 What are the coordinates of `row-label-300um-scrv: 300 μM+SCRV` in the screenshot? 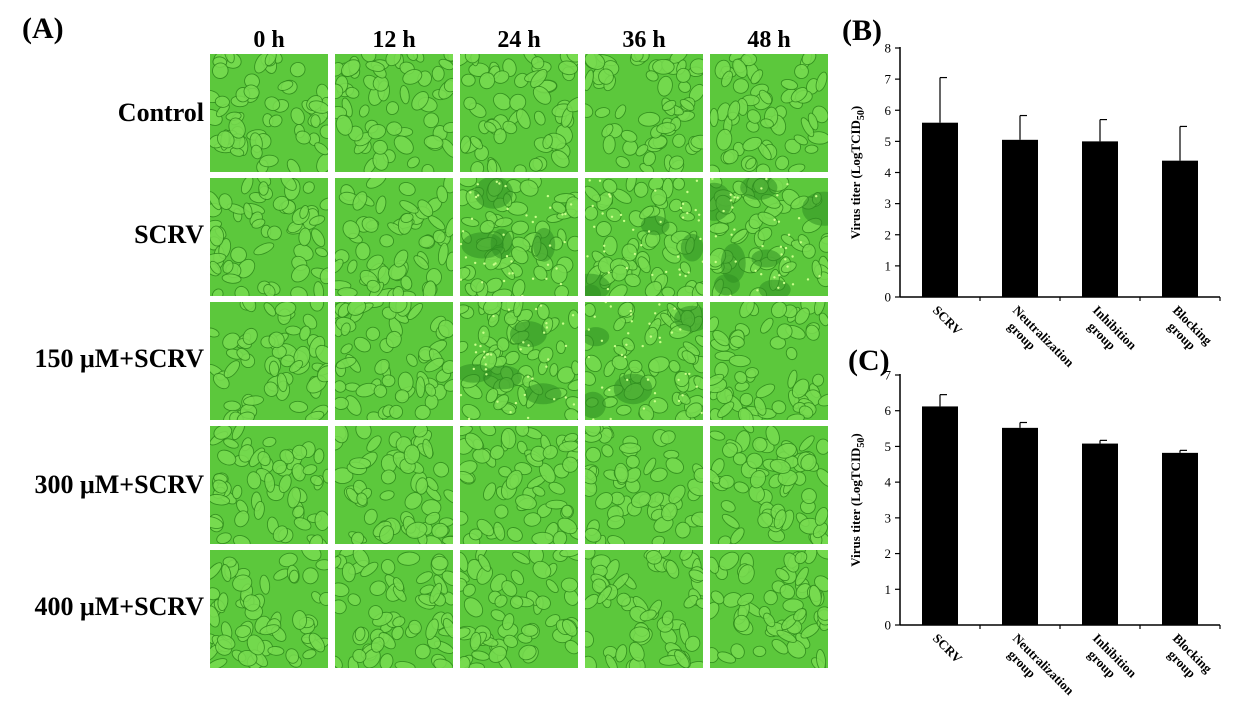 It's located at (119, 484).